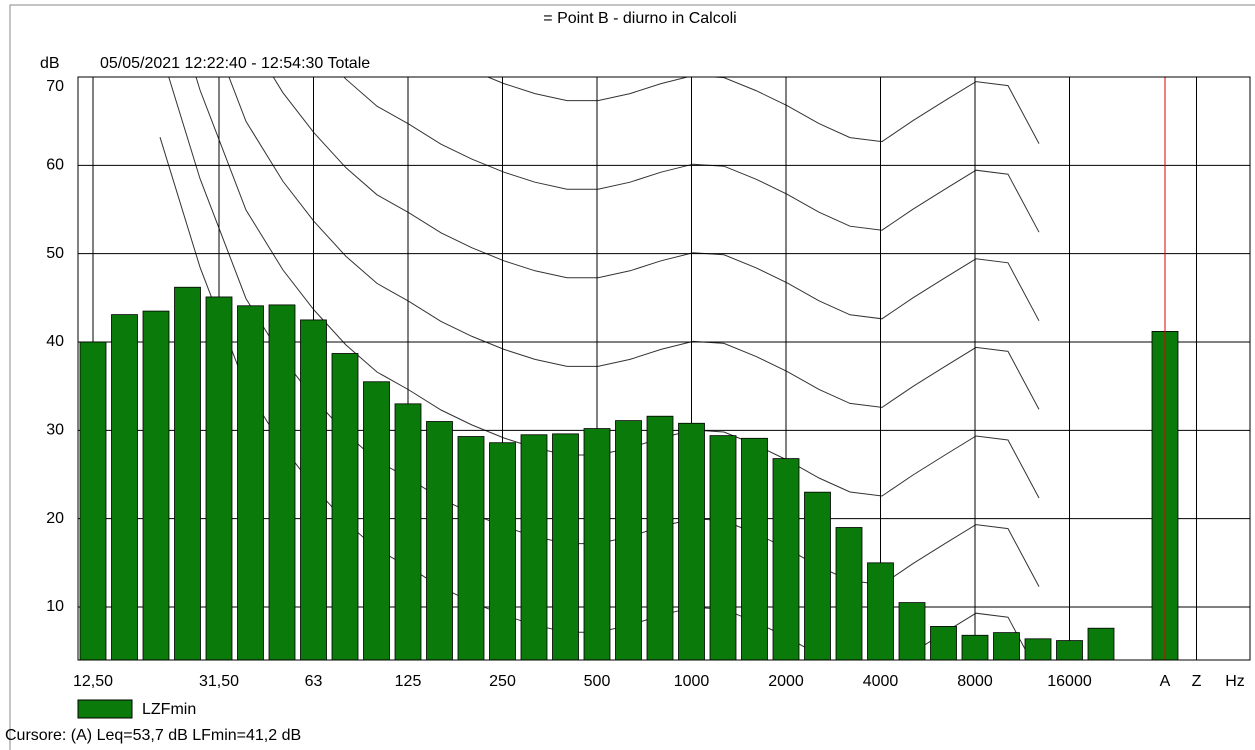  What do you see at coordinates (692, 681) in the screenshot?
I see `x-tick-label: 1000` at bounding box center [692, 681].